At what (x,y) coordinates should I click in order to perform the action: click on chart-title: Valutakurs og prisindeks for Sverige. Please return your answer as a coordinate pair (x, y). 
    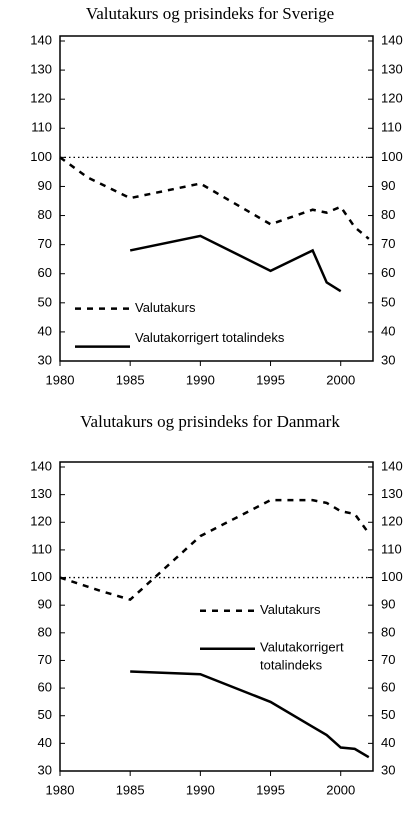
    Looking at the image, I should click on (210, 13).